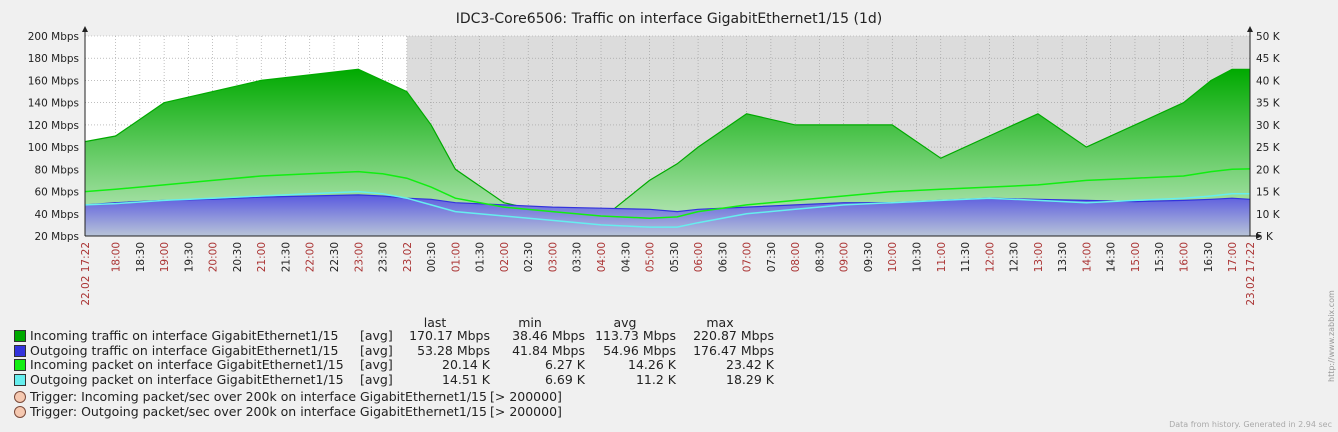  Describe the element at coordinates (530, 322) in the screenshot. I see `legend-header-min: min` at that location.